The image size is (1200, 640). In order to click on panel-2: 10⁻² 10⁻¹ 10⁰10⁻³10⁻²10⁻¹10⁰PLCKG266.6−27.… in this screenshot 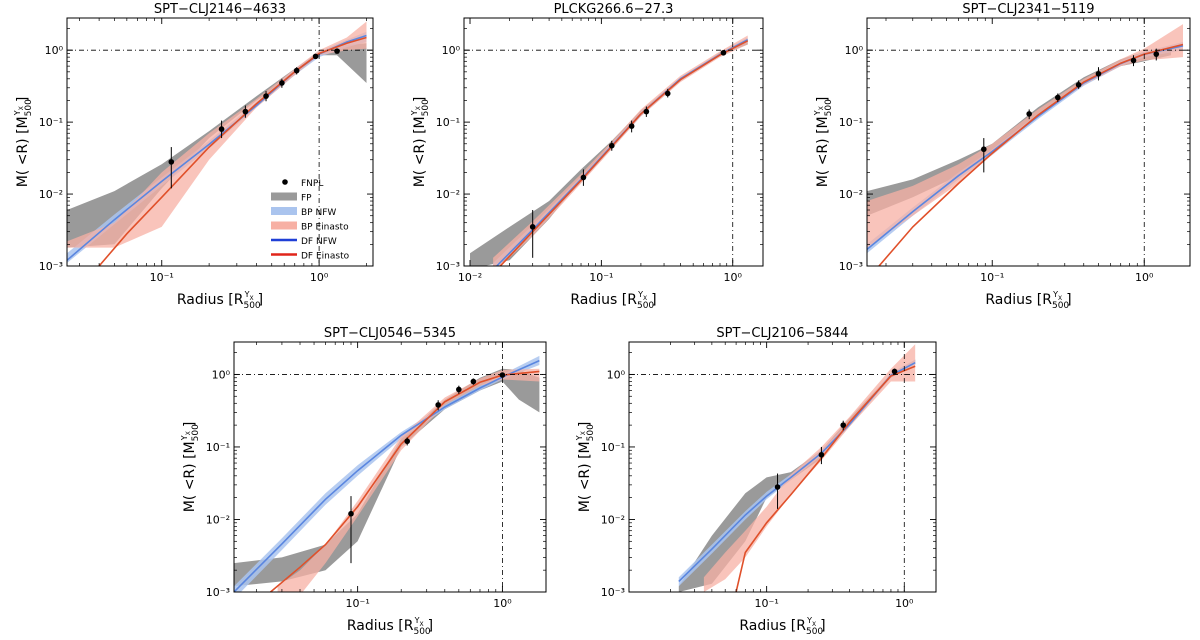, I will do `click(587, 156)`.